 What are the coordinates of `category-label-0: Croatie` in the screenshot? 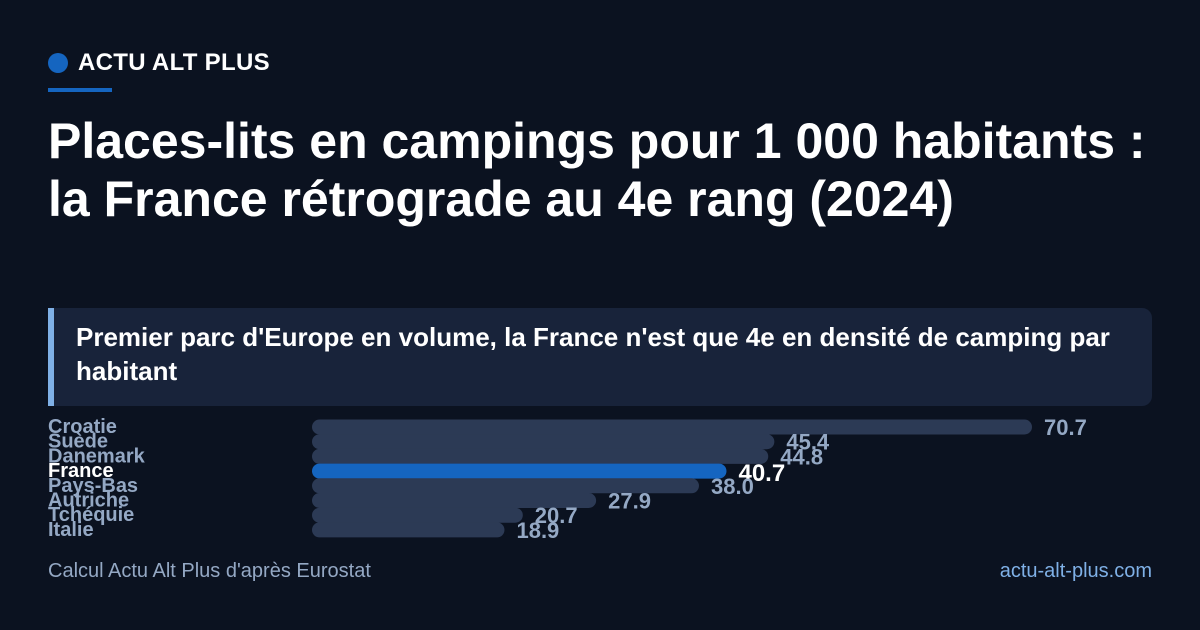 It's located at (82, 427).